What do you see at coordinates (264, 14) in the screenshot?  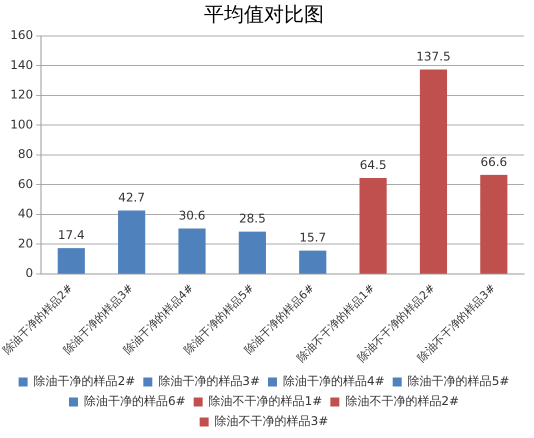 I see `chart-title: 平均值对比图` at bounding box center [264, 14].